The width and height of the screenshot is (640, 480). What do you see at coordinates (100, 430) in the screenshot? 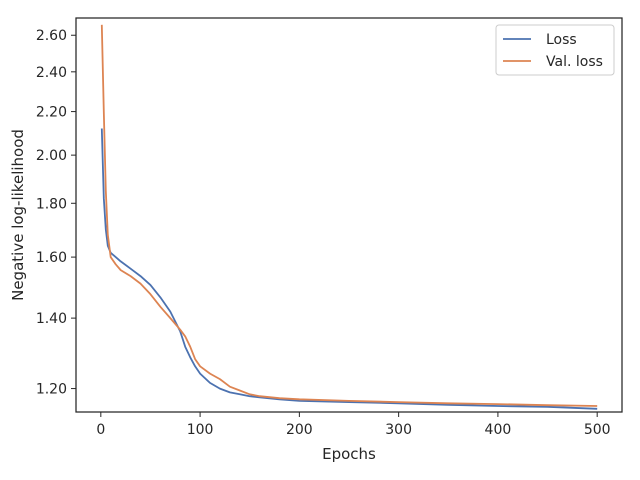
I see `x-tick-label: 0` at bounding box center [100, 430].